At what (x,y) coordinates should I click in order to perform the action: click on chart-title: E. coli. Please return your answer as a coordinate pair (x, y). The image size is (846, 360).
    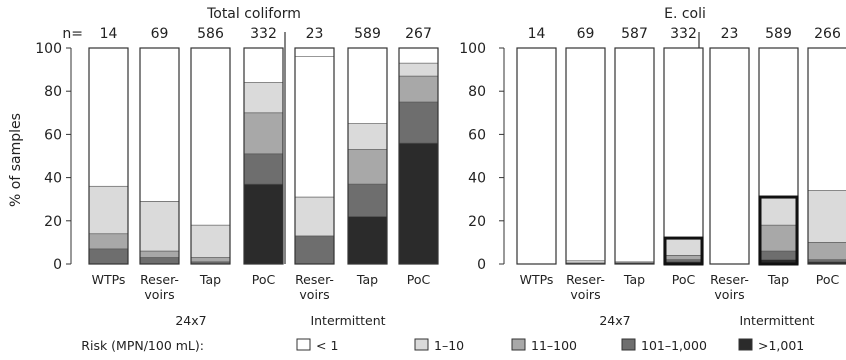
    Looking at the image, I should click on (685, 14).